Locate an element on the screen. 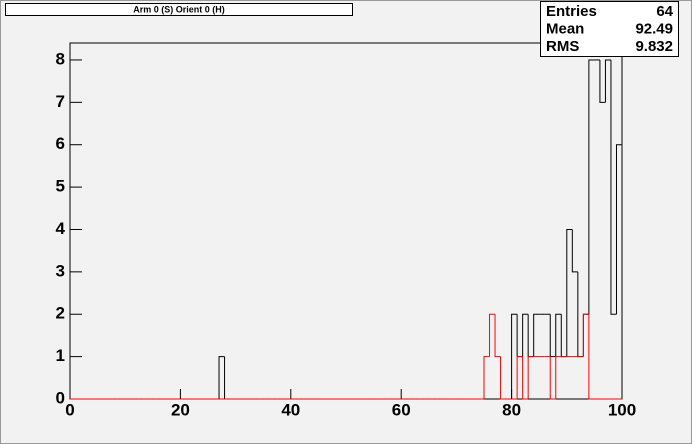  y-tick-label: 2 is located at coordinates (60, 313).